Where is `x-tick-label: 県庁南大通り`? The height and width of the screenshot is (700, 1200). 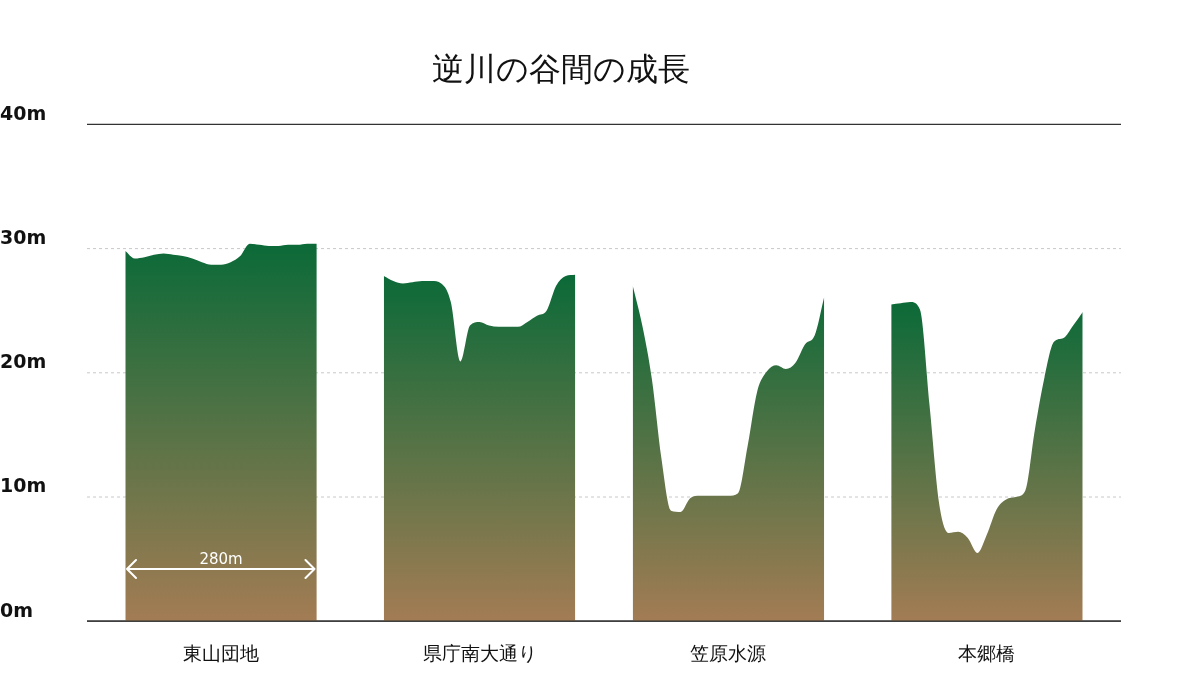
x-tick-label: 県庁南大通り is located at coordinates (479, 652).